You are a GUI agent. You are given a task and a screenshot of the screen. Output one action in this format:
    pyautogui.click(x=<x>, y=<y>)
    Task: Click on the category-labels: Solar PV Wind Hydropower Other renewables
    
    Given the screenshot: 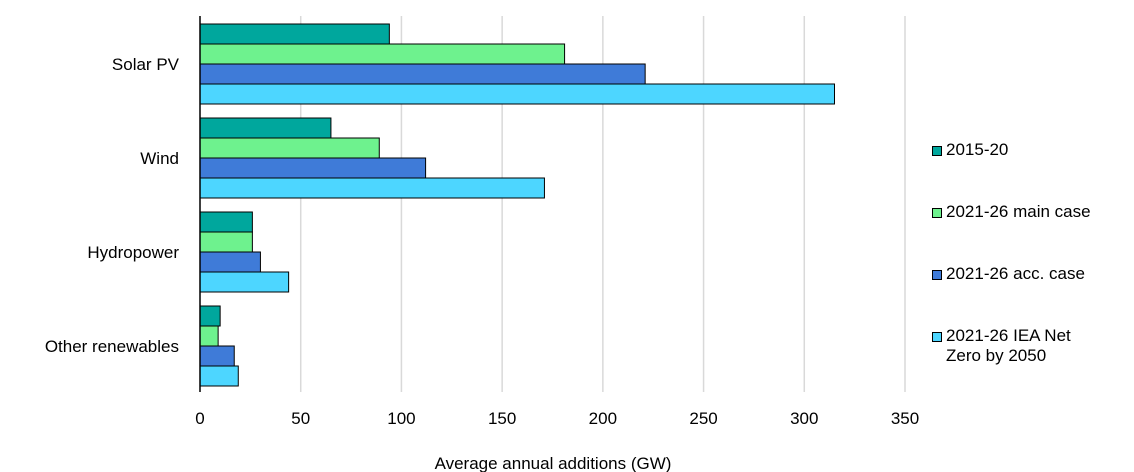 What is the action you would take?
    pyautogui.click(x=112, y=205)
    